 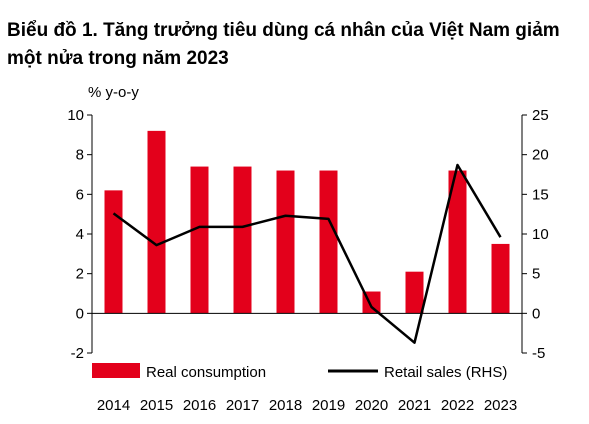 What do you see at coordinates (80, 274) in the screenshot?
I see `left-tick-label-2: 2` at bounding box center [80, 274].